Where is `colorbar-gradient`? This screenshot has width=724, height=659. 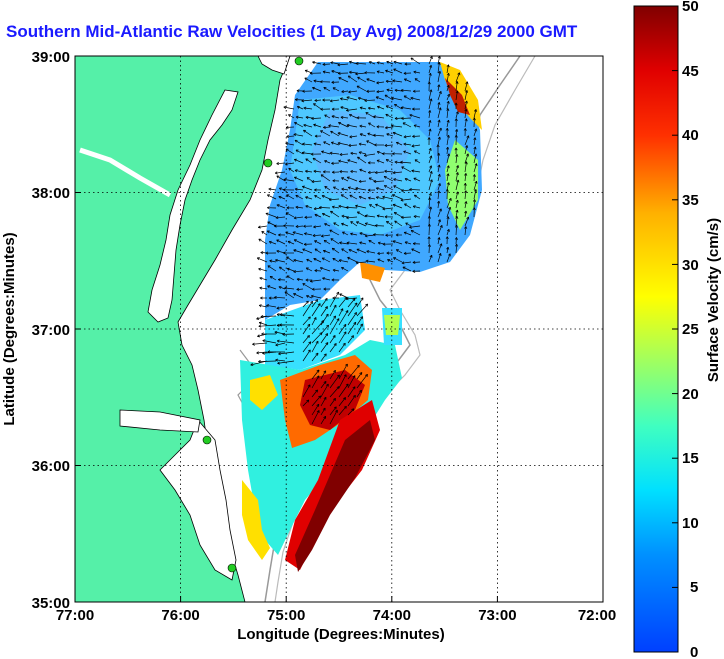 colorbar-gradient is located at coordinates (656, 329).